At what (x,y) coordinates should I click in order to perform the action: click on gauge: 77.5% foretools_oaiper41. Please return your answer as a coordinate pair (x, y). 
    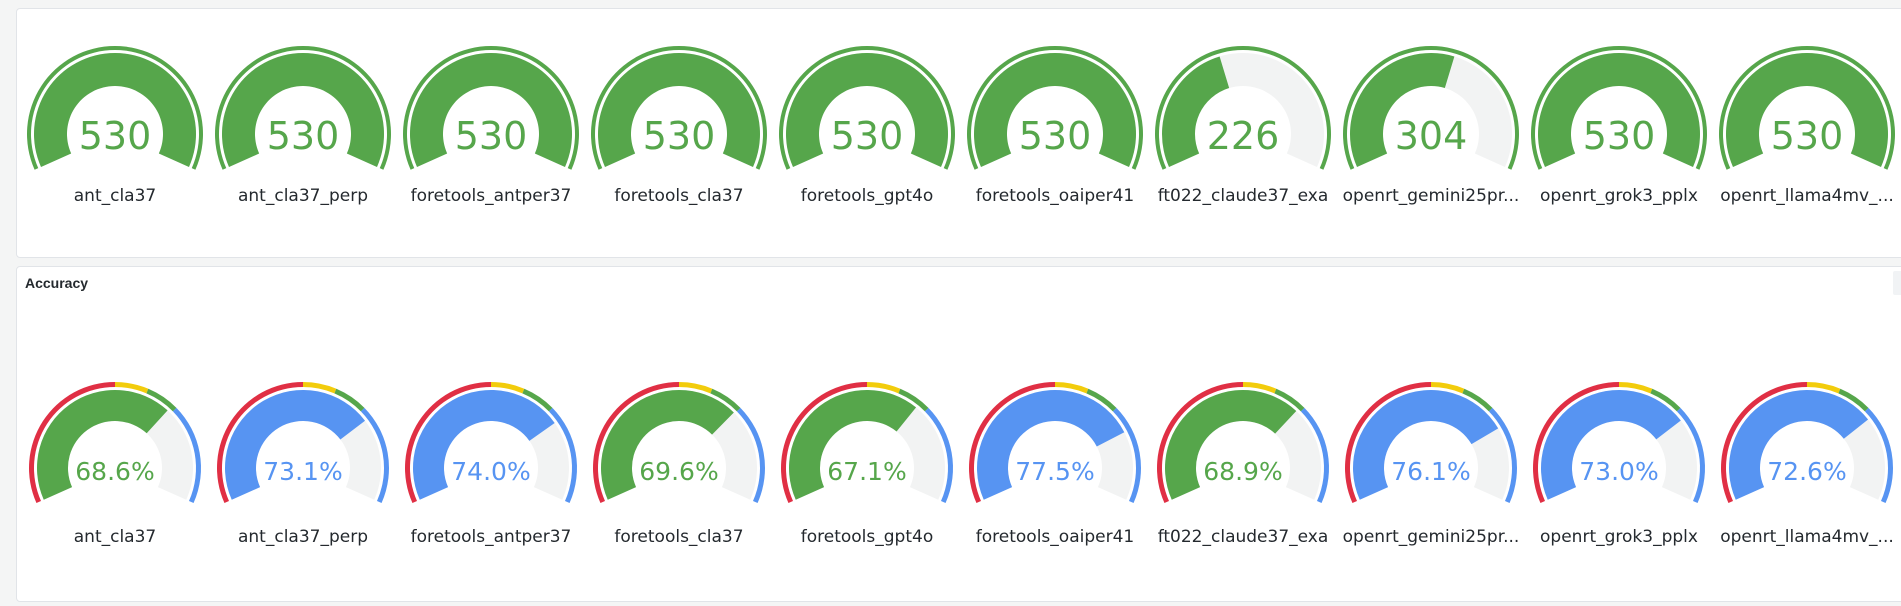
    Looking at the image, I should click on (1055, 464).